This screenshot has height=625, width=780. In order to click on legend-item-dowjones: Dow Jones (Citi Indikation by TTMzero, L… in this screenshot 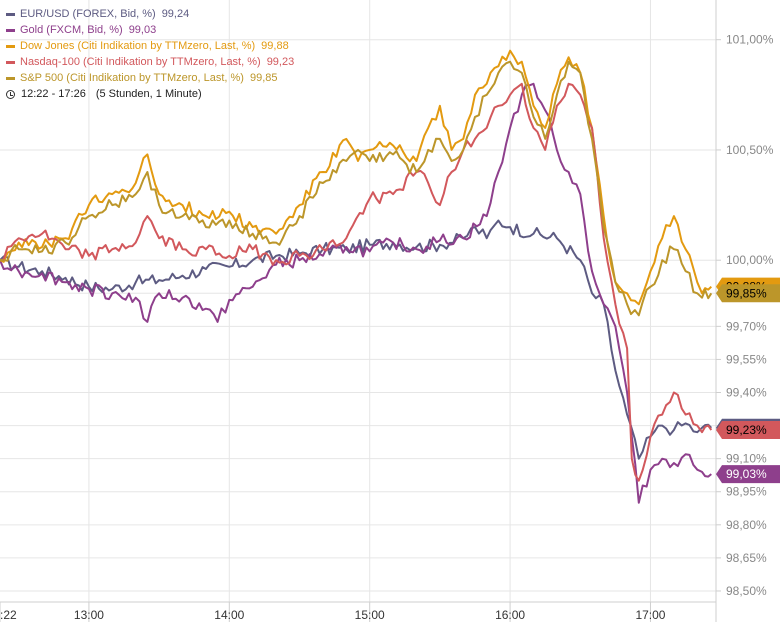, I will do `click(150, 46)`.